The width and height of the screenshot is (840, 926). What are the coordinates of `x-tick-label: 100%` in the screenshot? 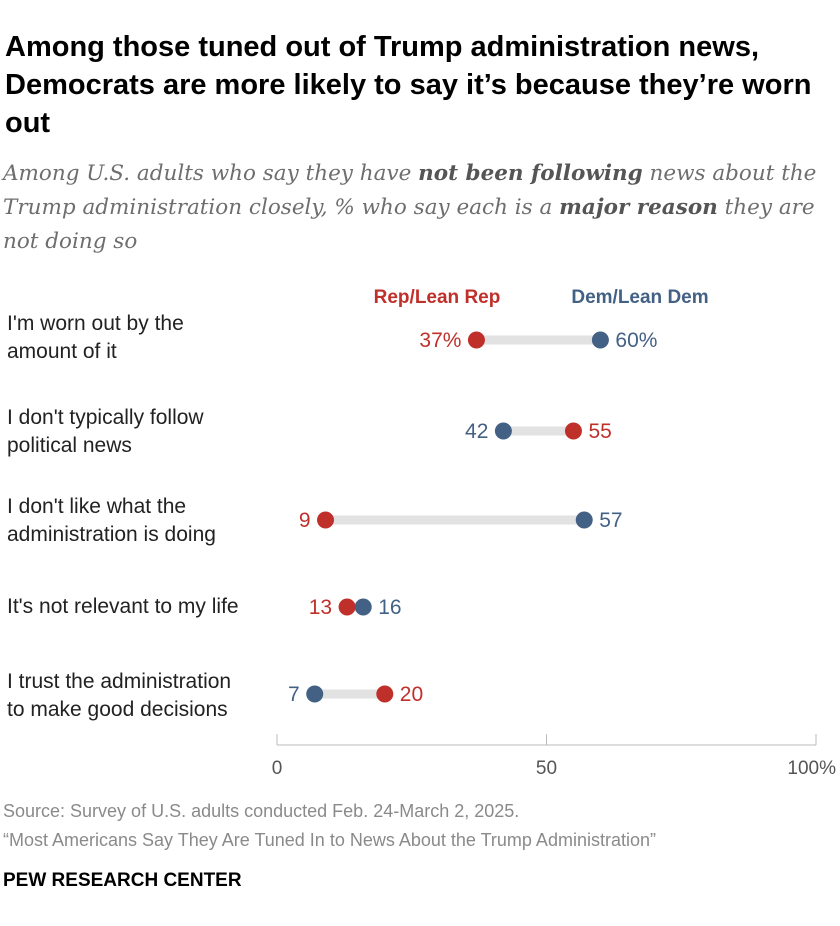 It's located at (811, 768).